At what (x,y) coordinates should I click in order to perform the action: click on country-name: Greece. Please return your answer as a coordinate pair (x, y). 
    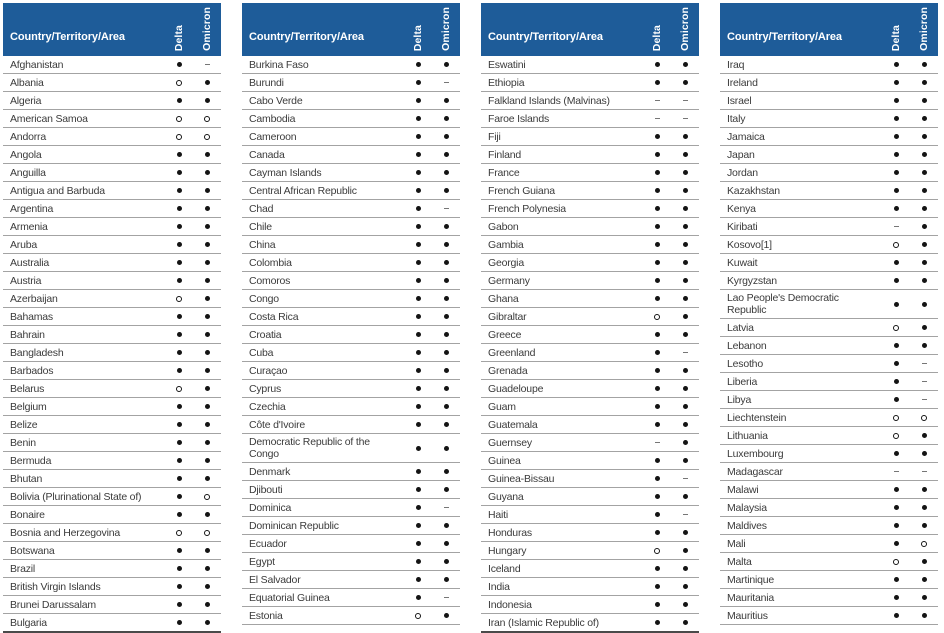
    Looking at the image, I should click on (505, 334).